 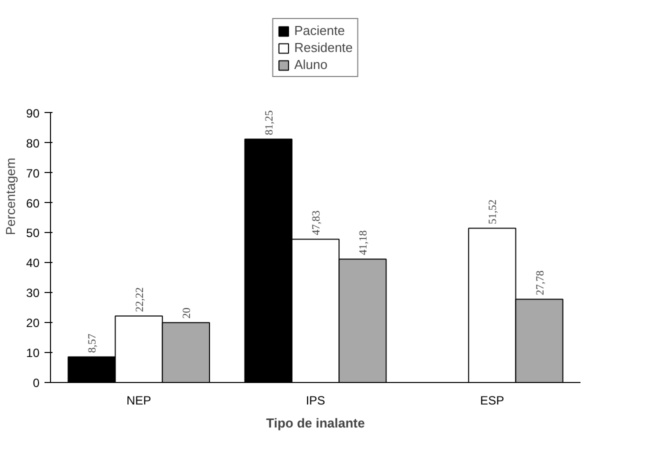 What do you see at coordinates (269, 123) in the screenshot?
I see `data-label: 81,25` at bounding box center [269, 123].